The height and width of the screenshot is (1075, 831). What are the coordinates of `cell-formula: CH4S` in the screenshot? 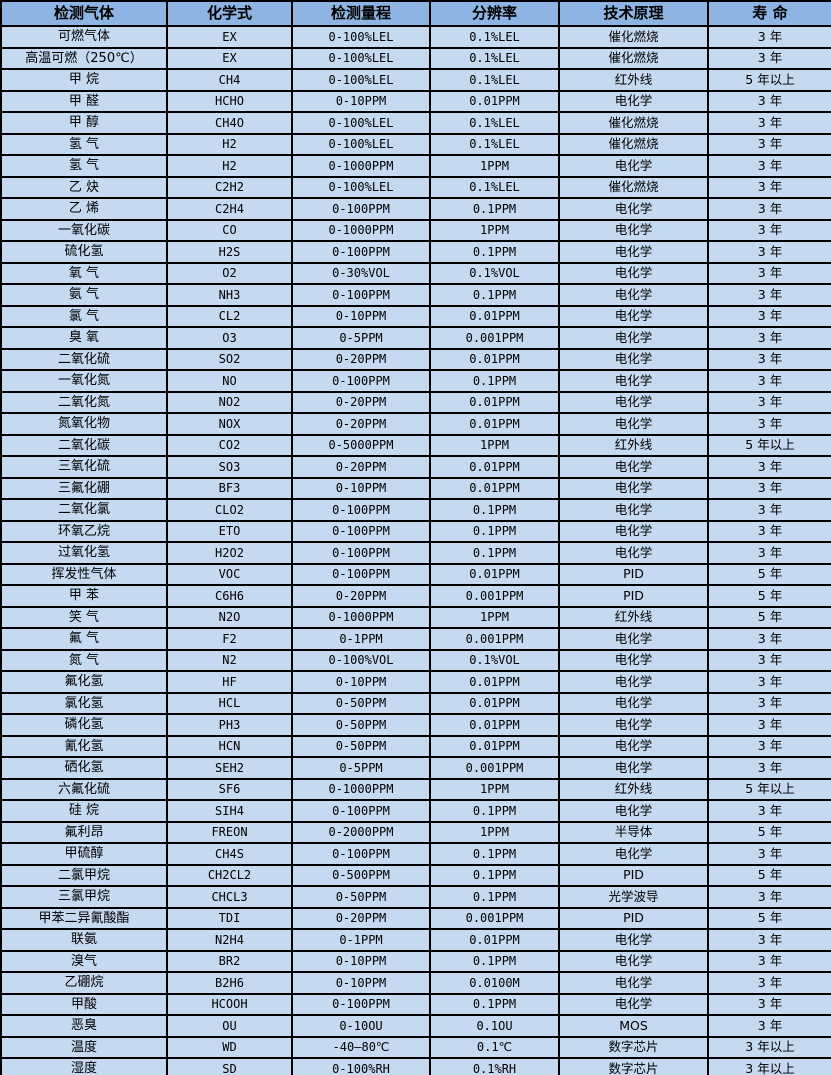 It's located at (229, 853).